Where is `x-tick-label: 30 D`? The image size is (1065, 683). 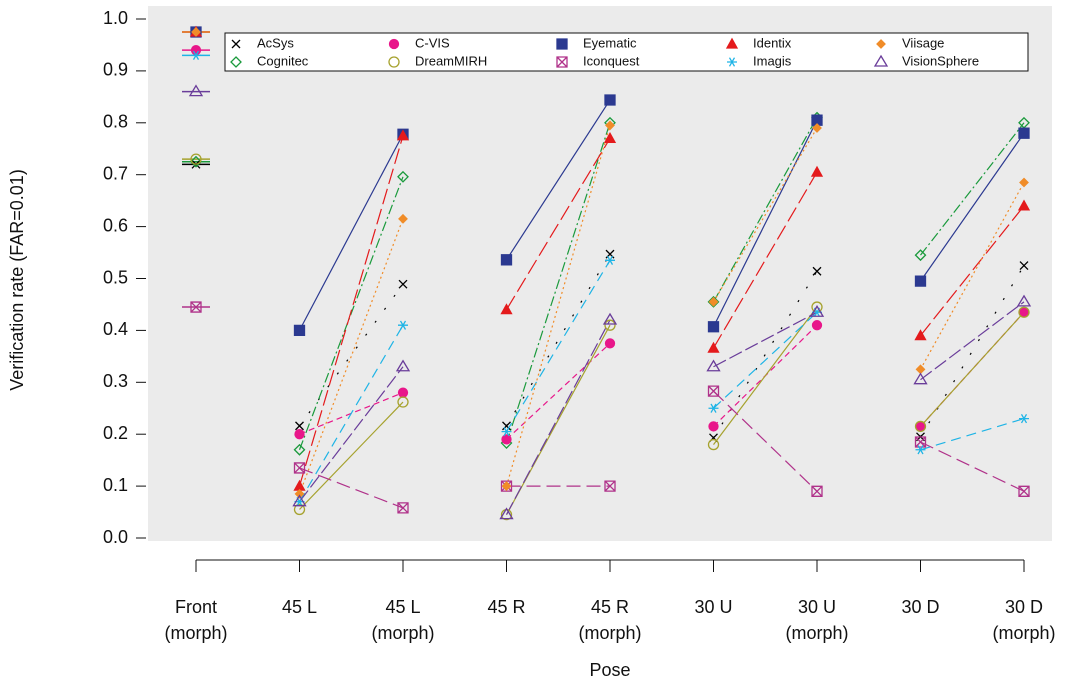
x-tick-label: 30 D is located at coordinates (920, 607).